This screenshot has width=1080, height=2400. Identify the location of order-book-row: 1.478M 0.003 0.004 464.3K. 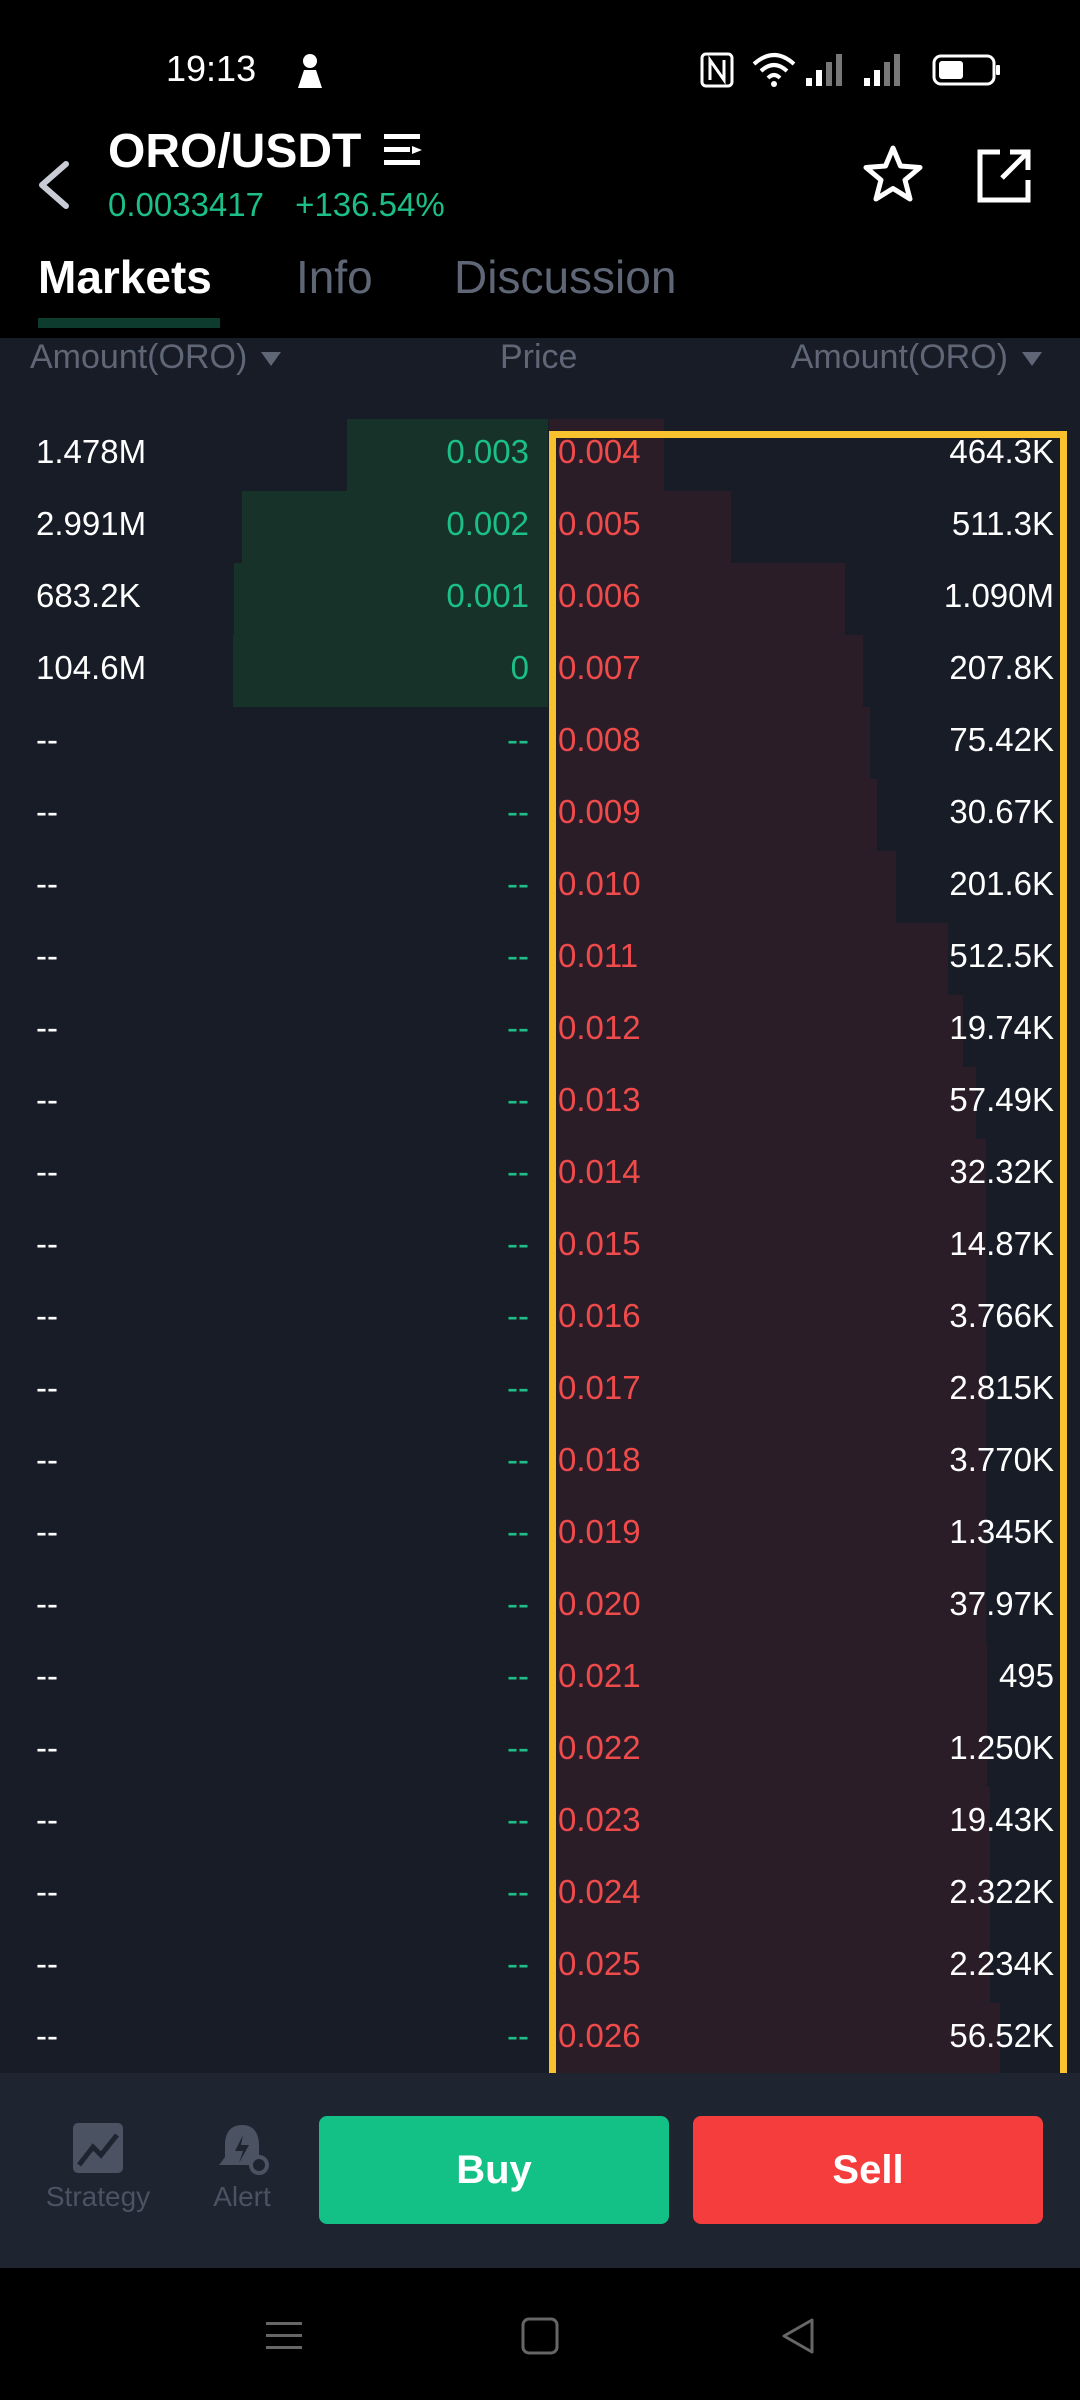
(540, 455).